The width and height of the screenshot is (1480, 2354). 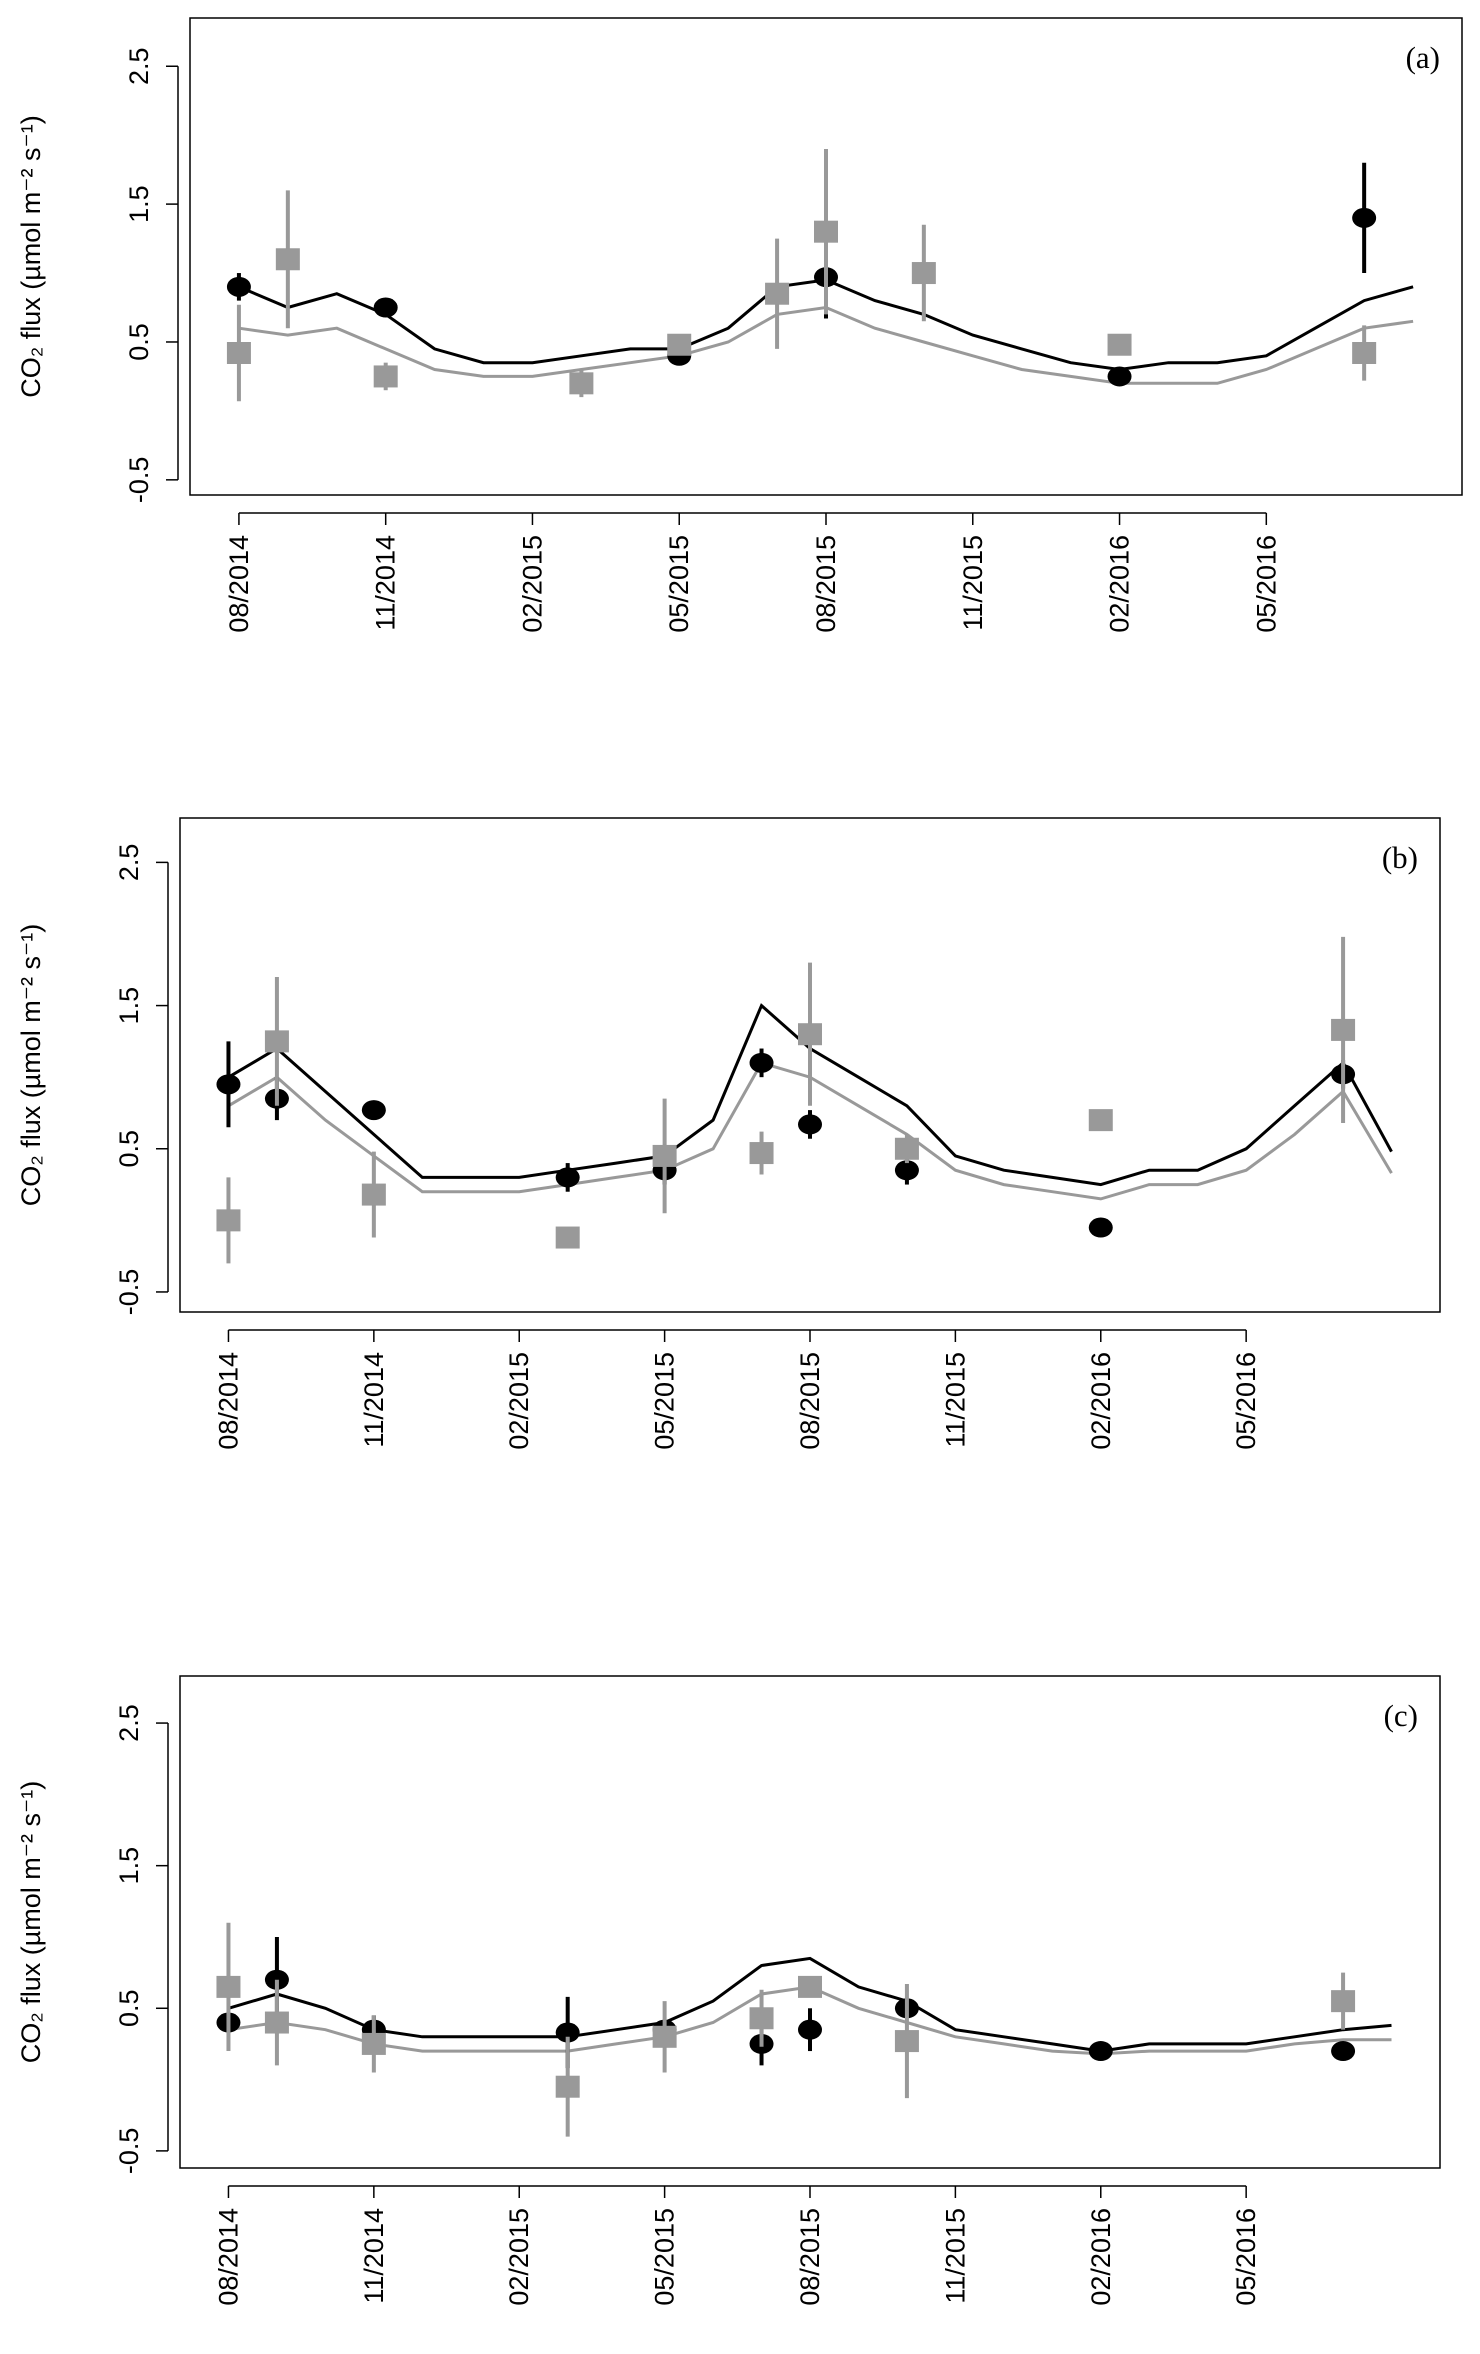 What do you see at coordinates (1423, 57) in the screenshot?
I see `panel-label: (a)` at bounding box center [1423, 57].